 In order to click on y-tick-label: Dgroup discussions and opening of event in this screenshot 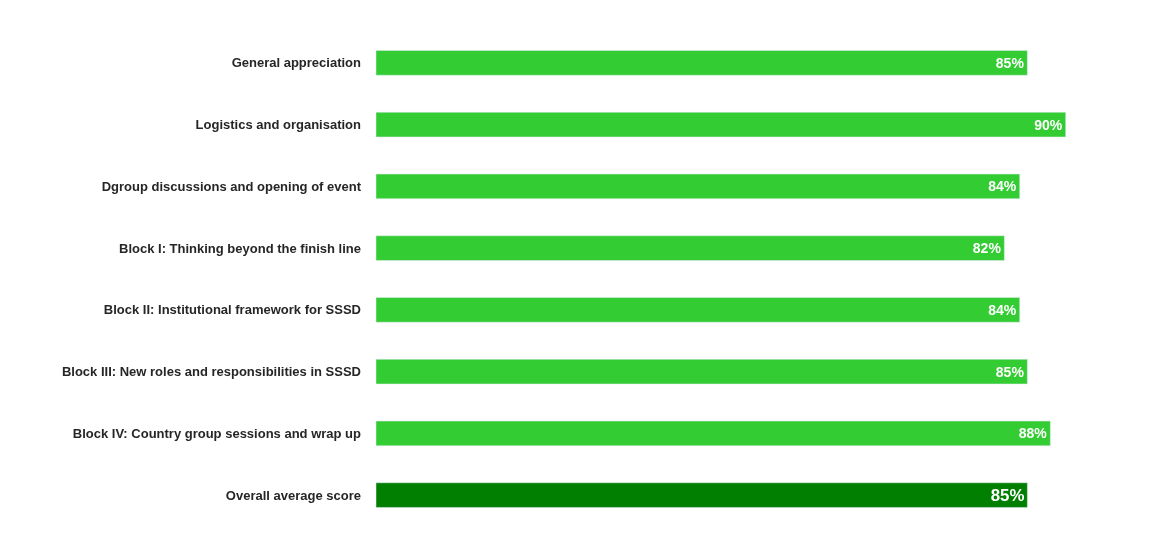, I will do `click(231, 186)`.